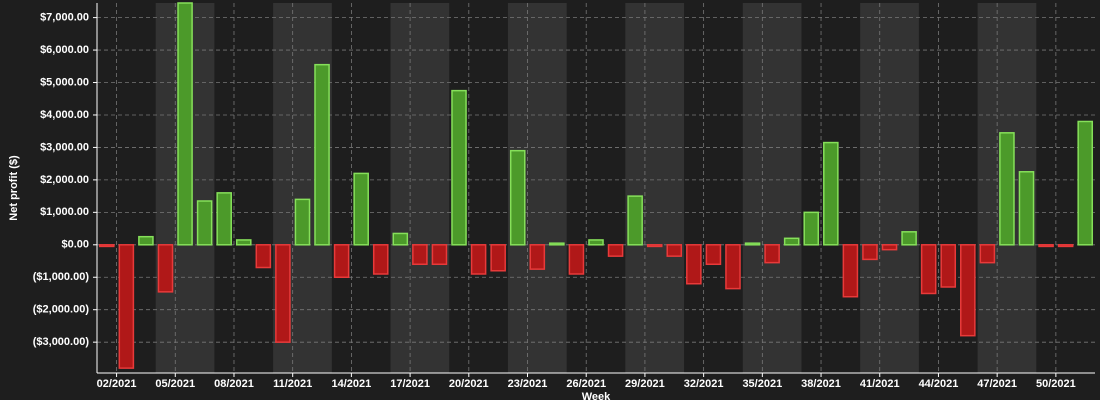 Image resolution: width=1100 pixels, height=400 pixels. Describe the element at coordinates (61, 310) in the screenshot. I see `y-tick-label: ($2,000.00)` at that location.